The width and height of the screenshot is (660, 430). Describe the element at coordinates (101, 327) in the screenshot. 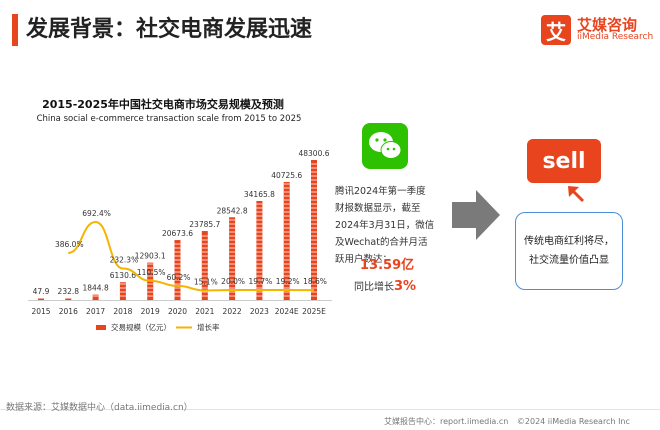

I see `legend-bar-swatch` at that location.